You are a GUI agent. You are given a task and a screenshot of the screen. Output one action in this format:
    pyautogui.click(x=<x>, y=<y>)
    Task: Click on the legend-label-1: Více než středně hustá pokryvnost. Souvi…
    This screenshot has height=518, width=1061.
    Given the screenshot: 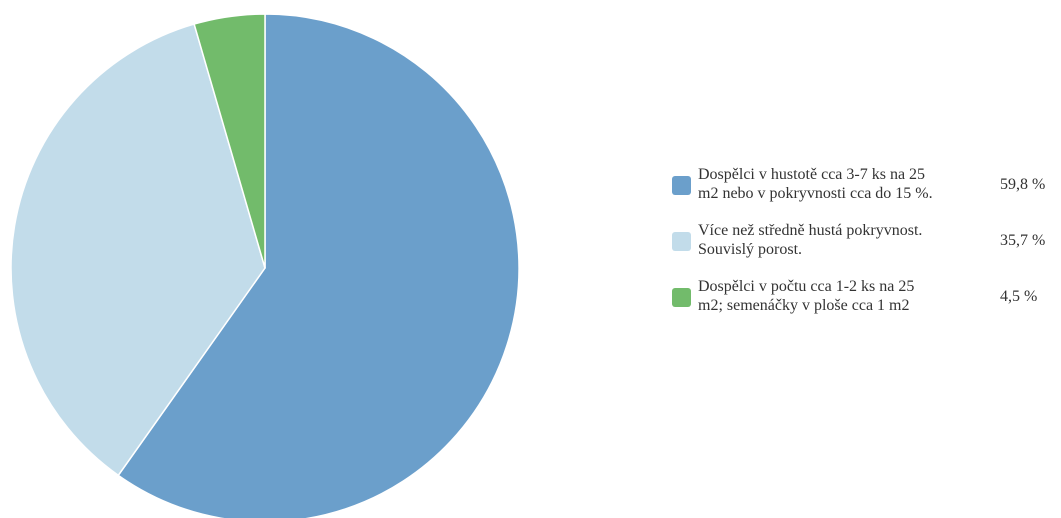 What is the action you would take?
    pyautogui.click(x=810, y=240)
    